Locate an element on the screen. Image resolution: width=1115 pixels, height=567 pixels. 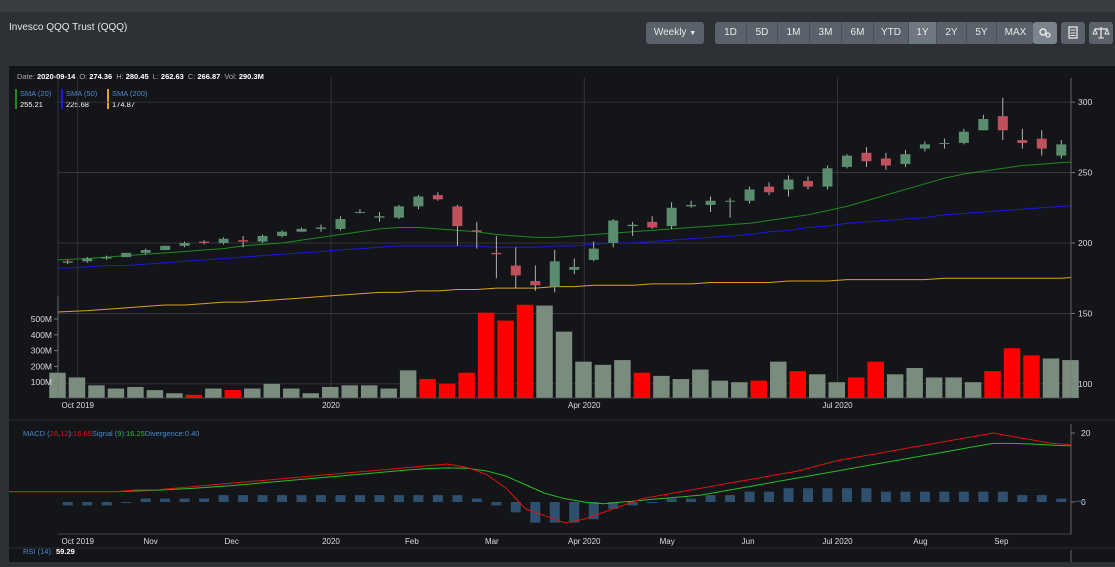
range-button-2y: 2Y is located at coordinates (952, 33).